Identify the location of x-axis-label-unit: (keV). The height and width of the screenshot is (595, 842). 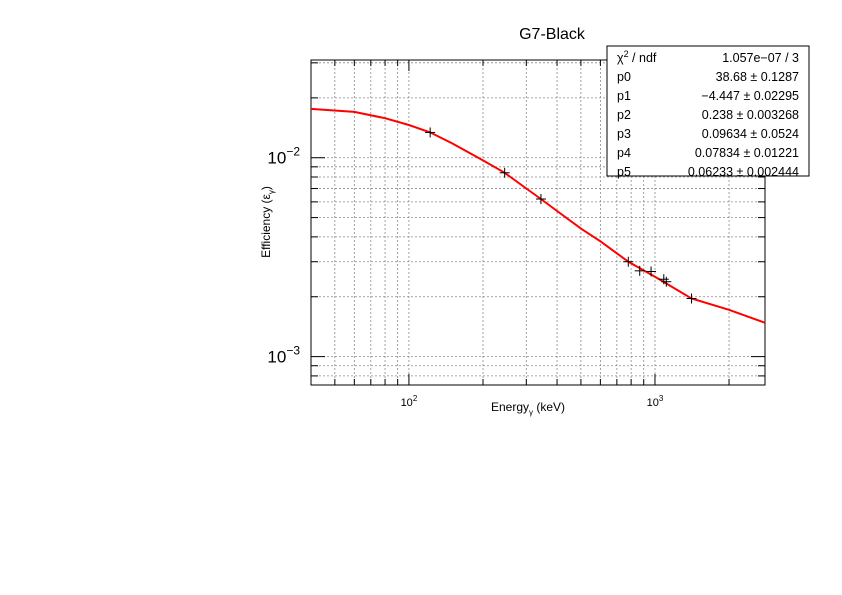
(550, 407).